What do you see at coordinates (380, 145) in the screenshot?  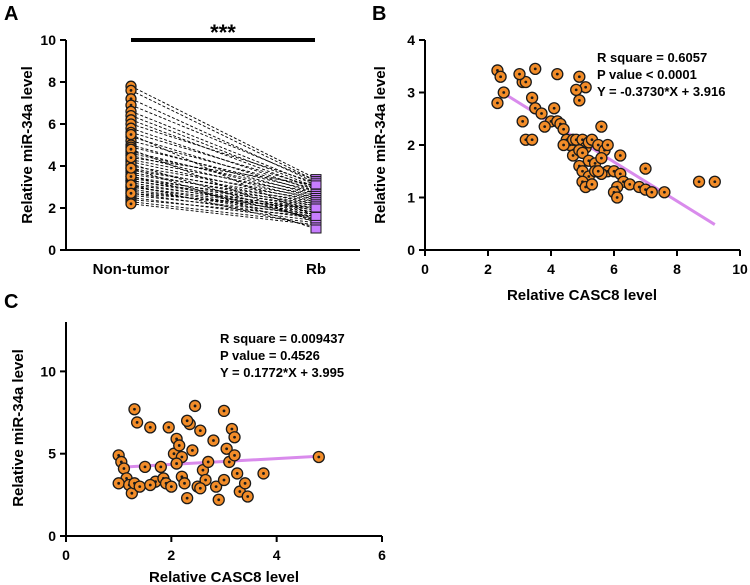 I see `panel-b-y-label: Relative miR-34a level` at bounding box center [380, 145].